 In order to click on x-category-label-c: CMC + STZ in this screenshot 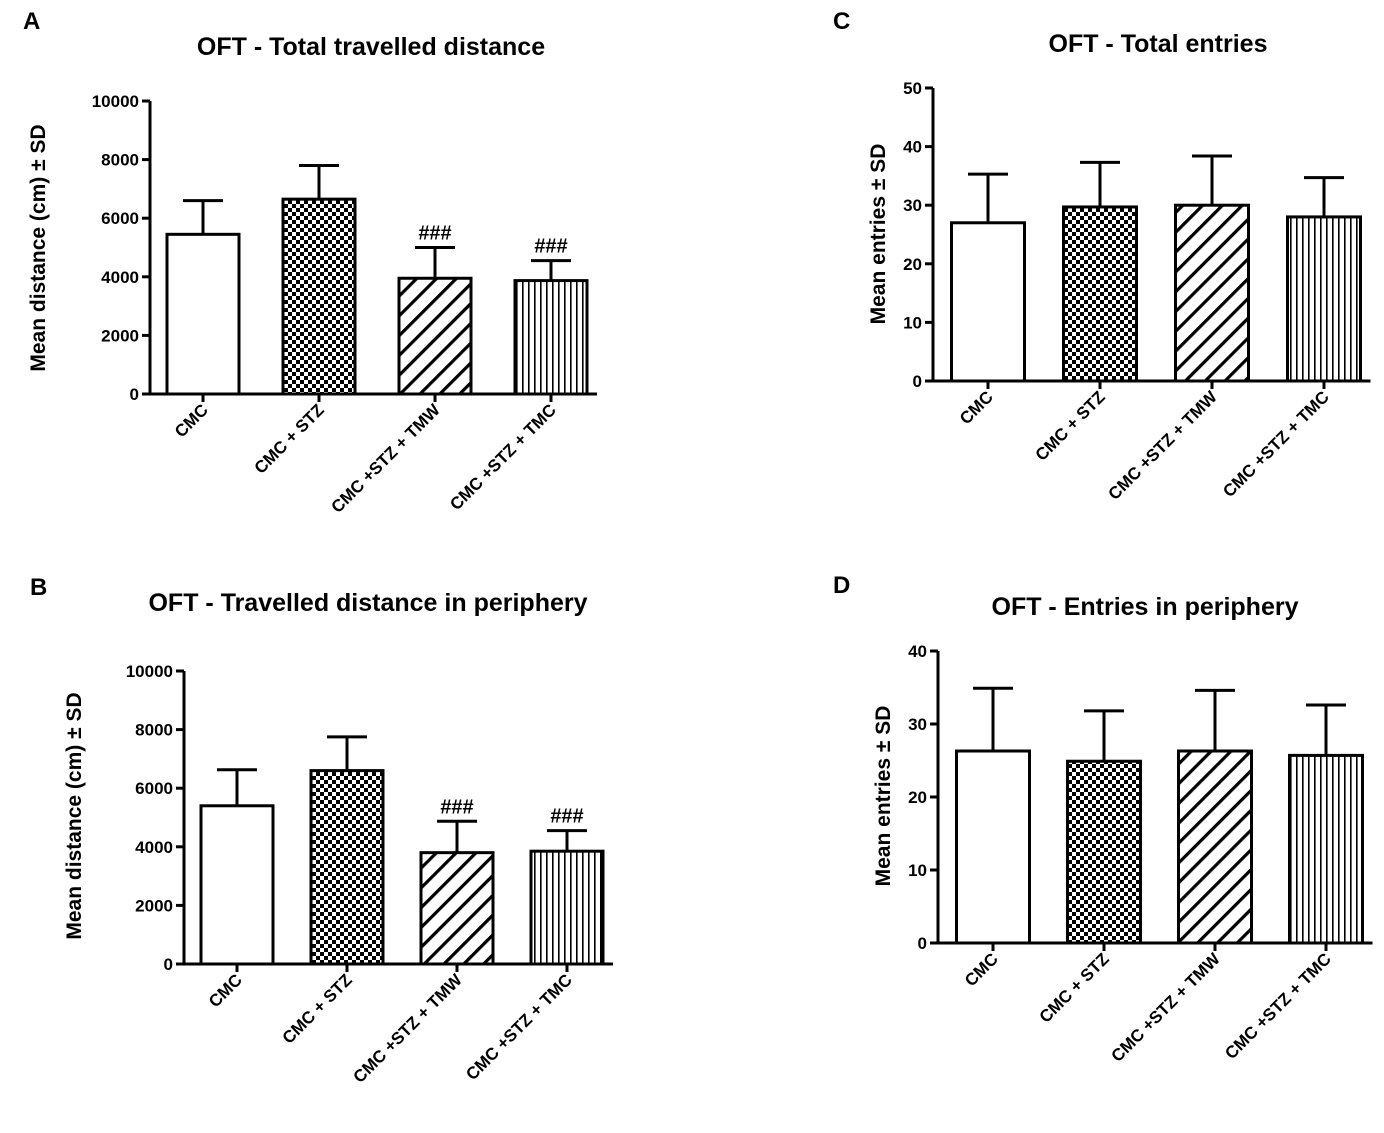, I will do `click(1070, 425)`.